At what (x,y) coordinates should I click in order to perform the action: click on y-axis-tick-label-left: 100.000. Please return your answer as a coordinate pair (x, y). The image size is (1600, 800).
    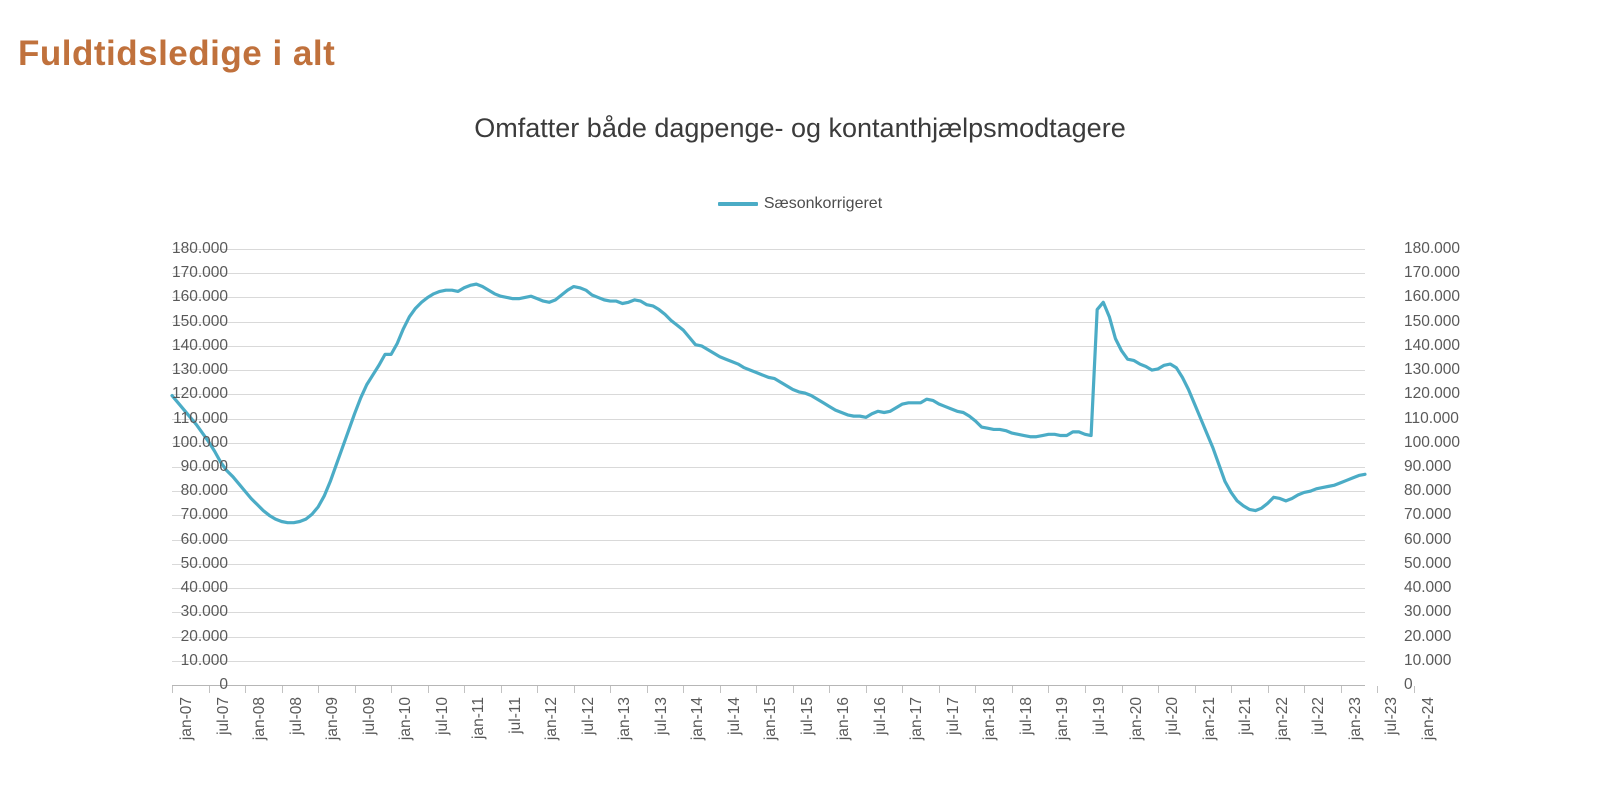
    Looking at the image, I should click on (199, 442).